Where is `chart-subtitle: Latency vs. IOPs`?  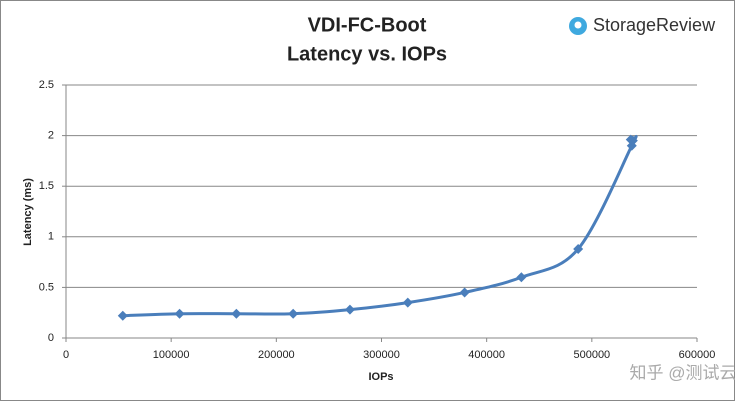 chart-subtitle: Latency vs. IOPs is located at coordinates (367, 54).